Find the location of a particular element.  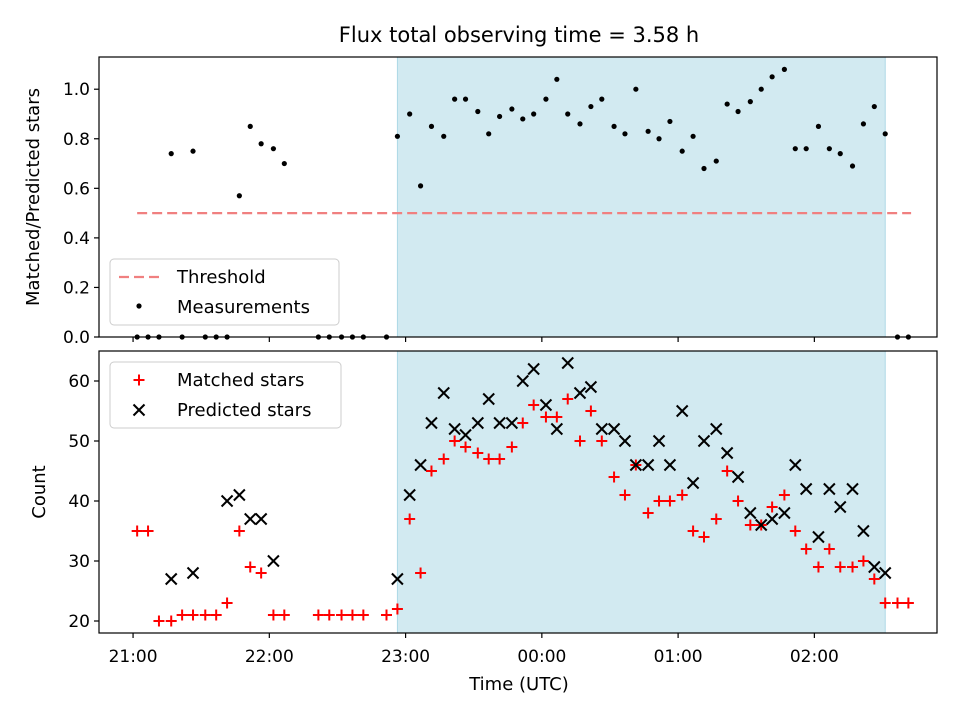

ratio-x-ticks is located at coordinates (473, 339).